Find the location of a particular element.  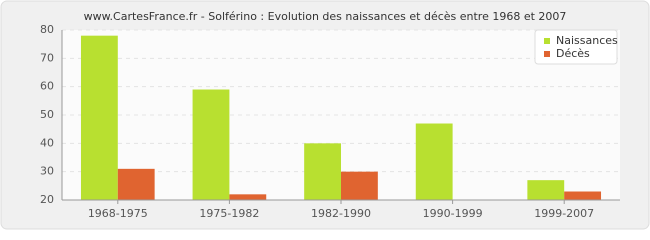

y-tick-label: 30 is located at coordinates (47, 171).